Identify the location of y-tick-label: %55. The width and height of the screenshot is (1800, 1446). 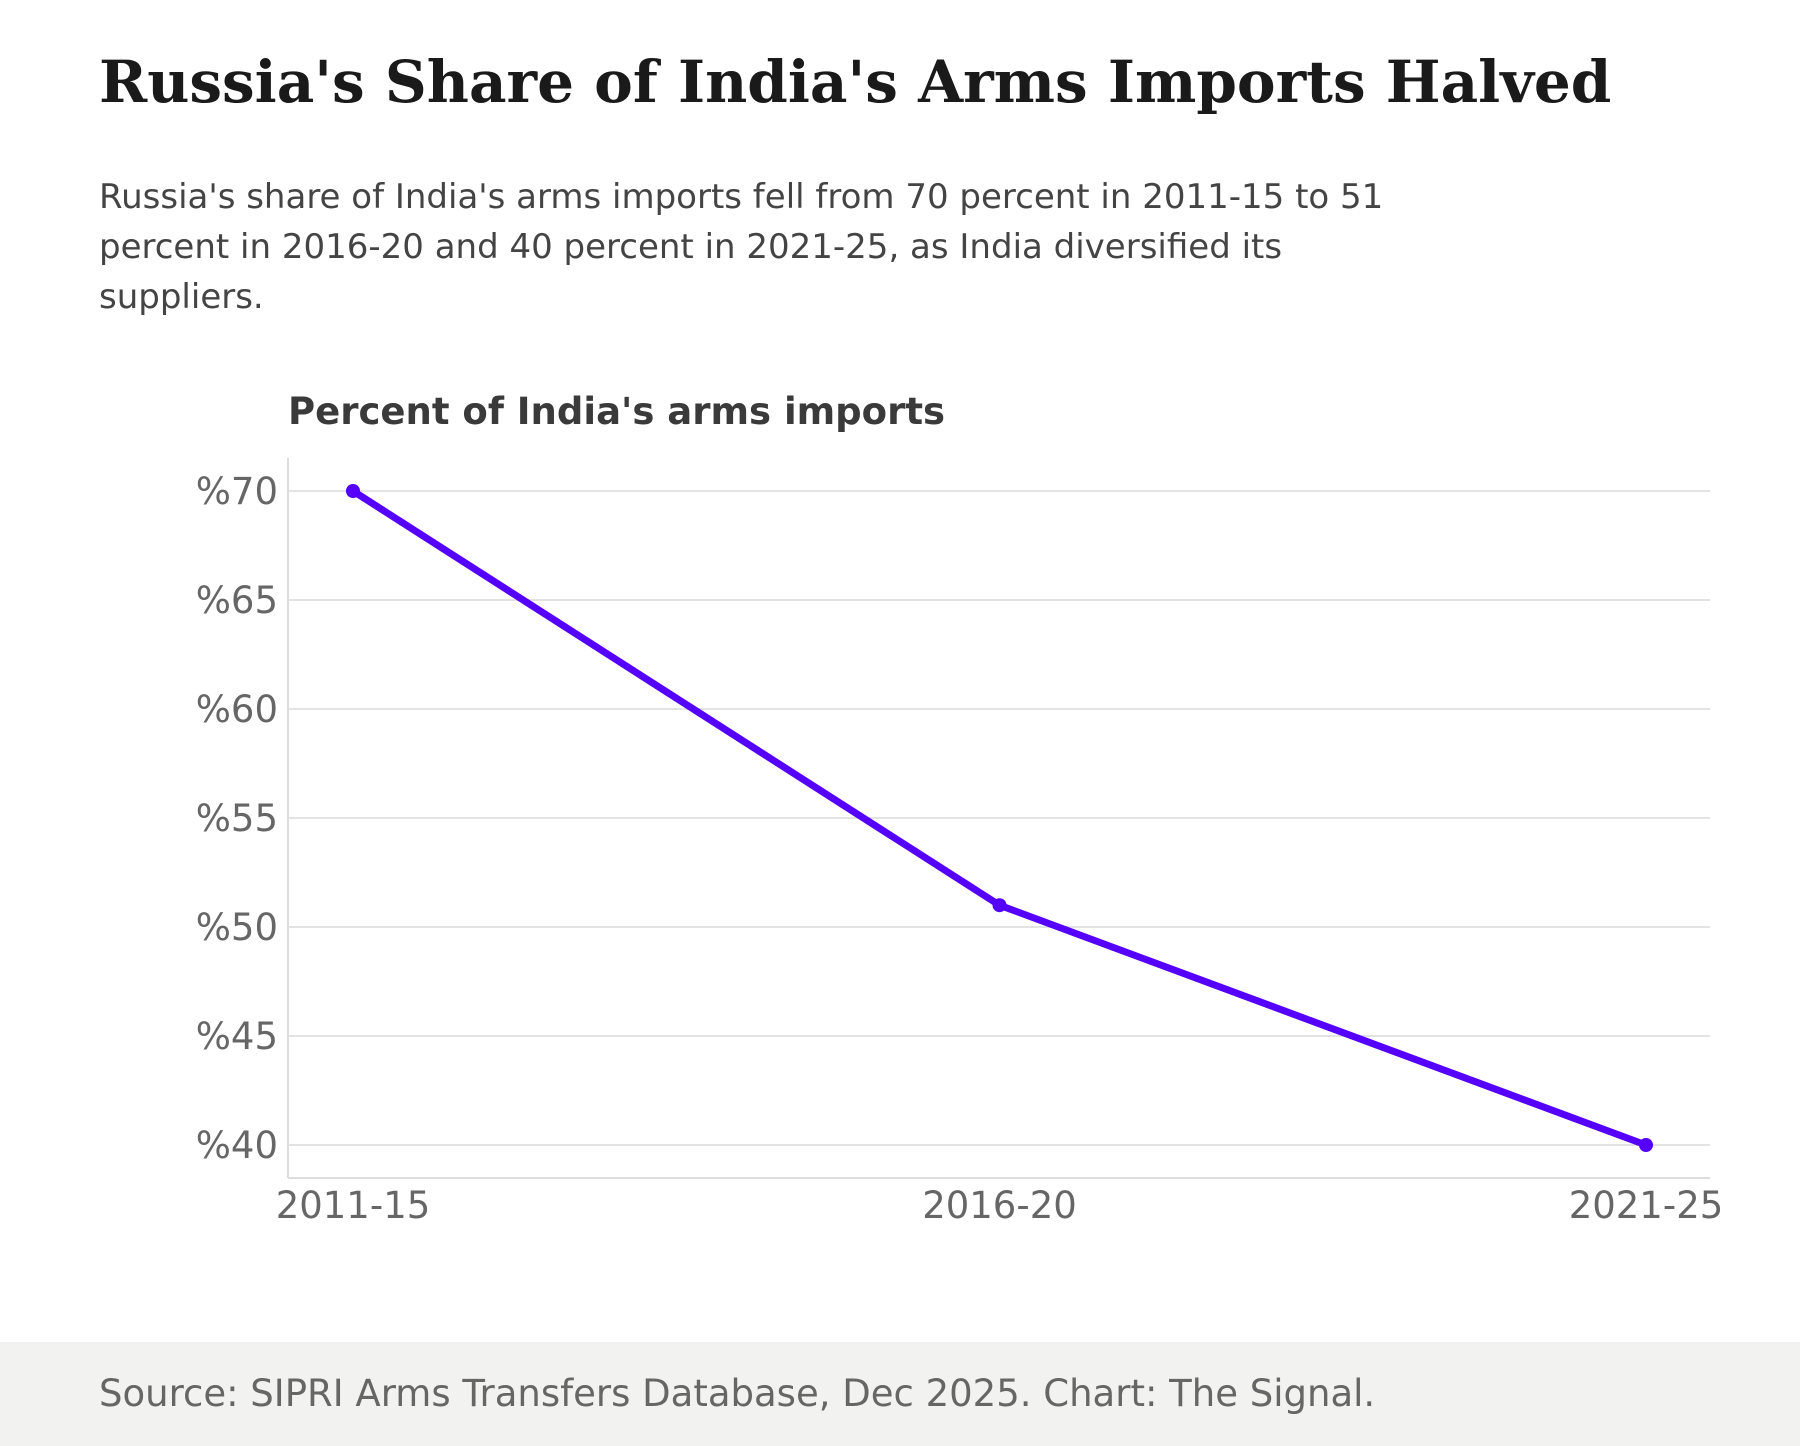
(237, 818).